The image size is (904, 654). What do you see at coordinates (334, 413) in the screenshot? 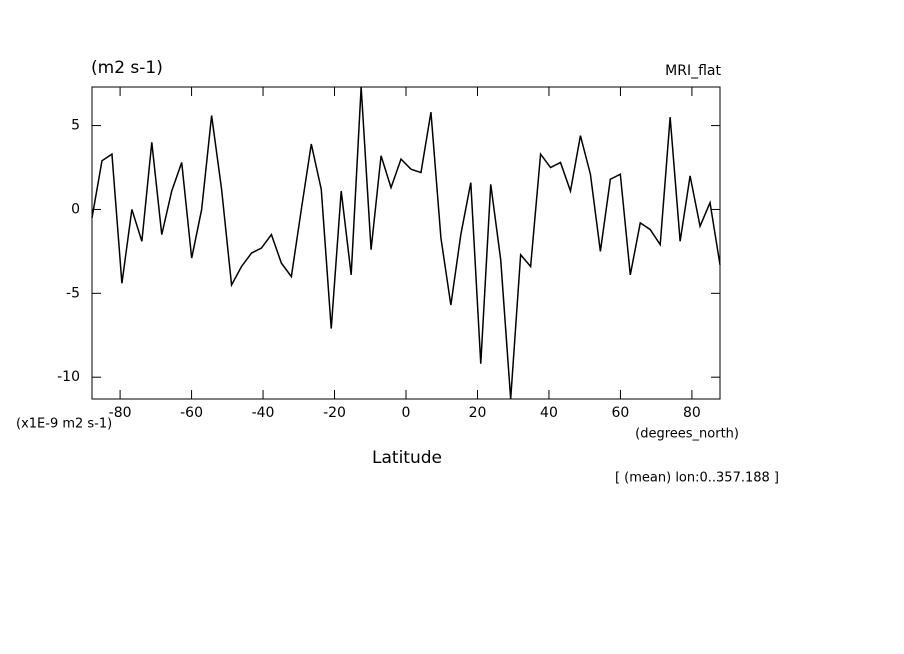
I see `x-tick-label: -20` at bounding box center [334, 413].